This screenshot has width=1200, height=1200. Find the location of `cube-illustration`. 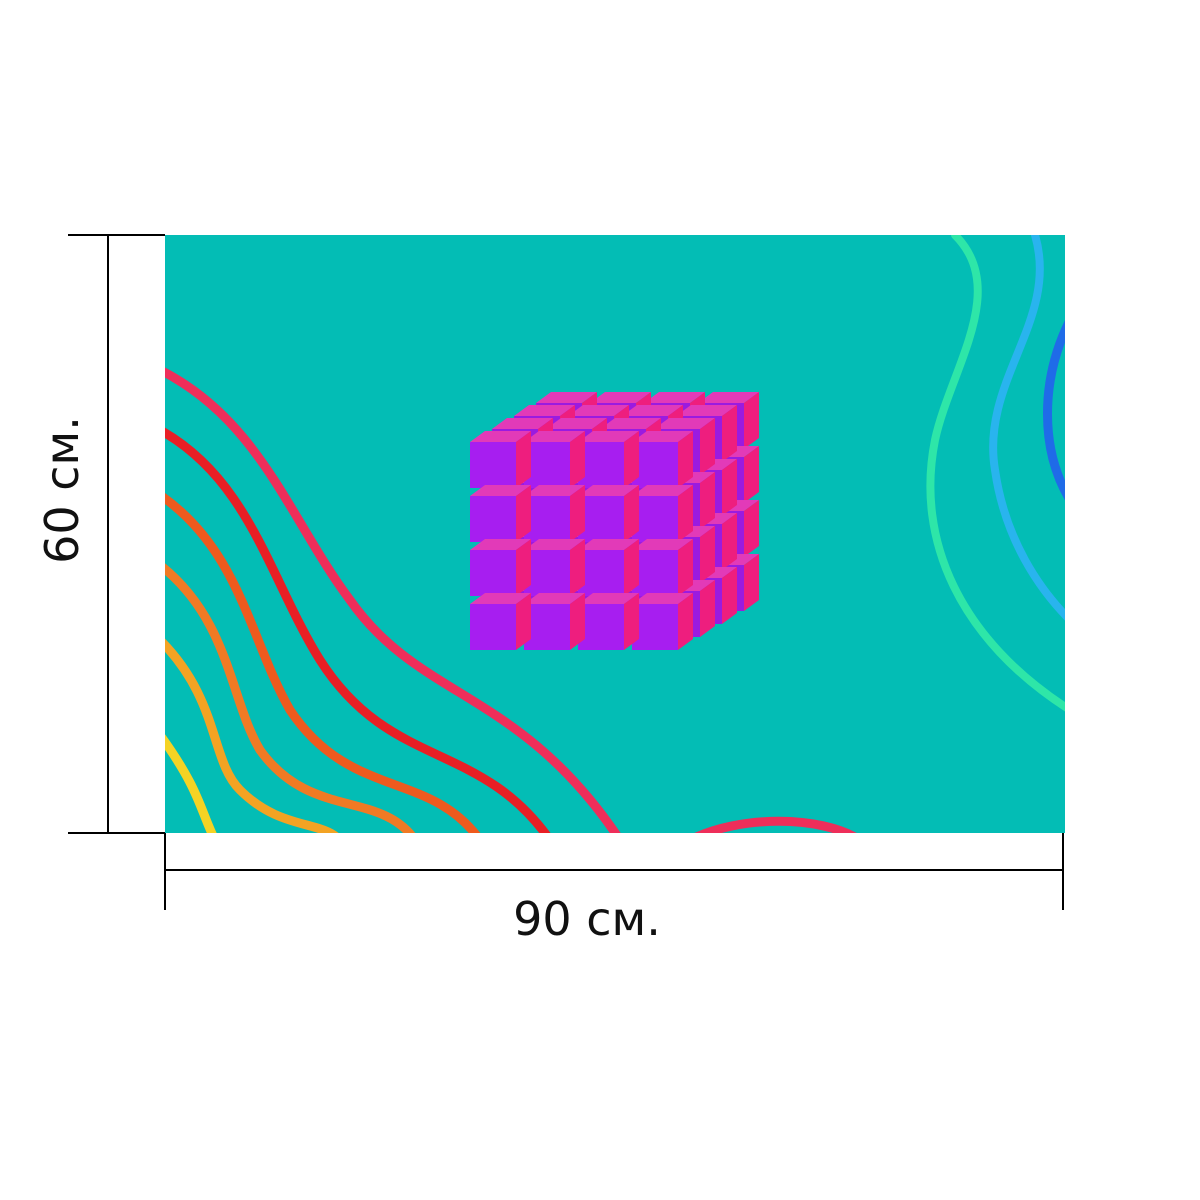

cube-illustration is located at coordinates (614, 521).